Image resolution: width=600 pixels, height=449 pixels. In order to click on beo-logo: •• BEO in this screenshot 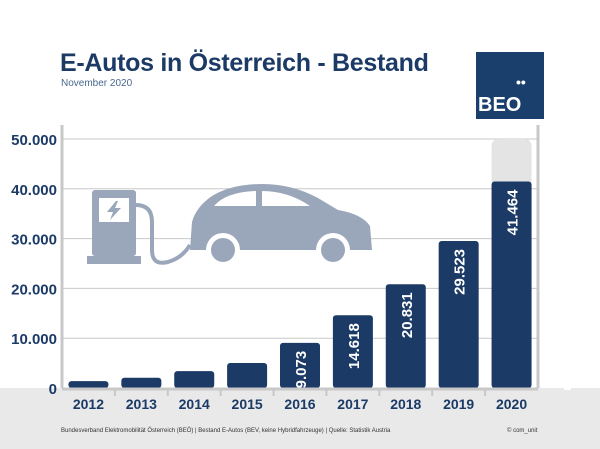, I will do `click(510, 85)`.